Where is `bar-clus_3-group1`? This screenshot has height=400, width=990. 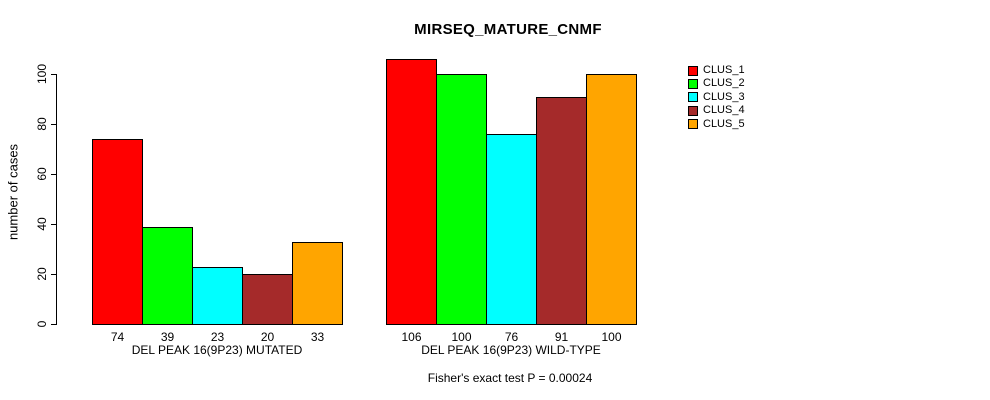 bar-clus_3-group1 is located at coordinates (217, 295).